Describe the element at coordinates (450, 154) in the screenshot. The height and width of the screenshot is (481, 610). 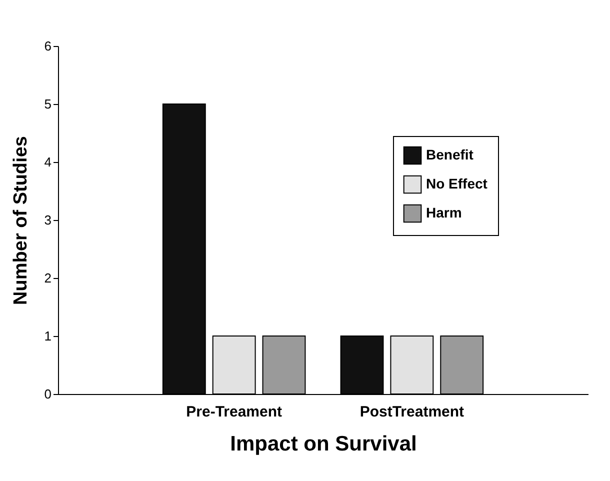
I see `legend-label: Benefit` at that location.